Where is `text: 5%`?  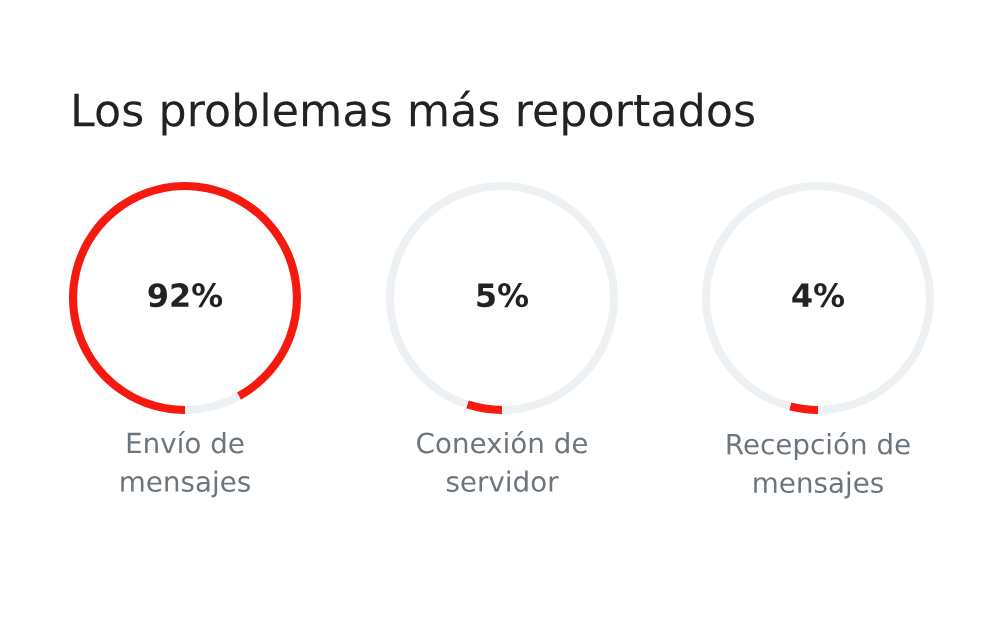
text: 5% is located at coordinates (503, 295).